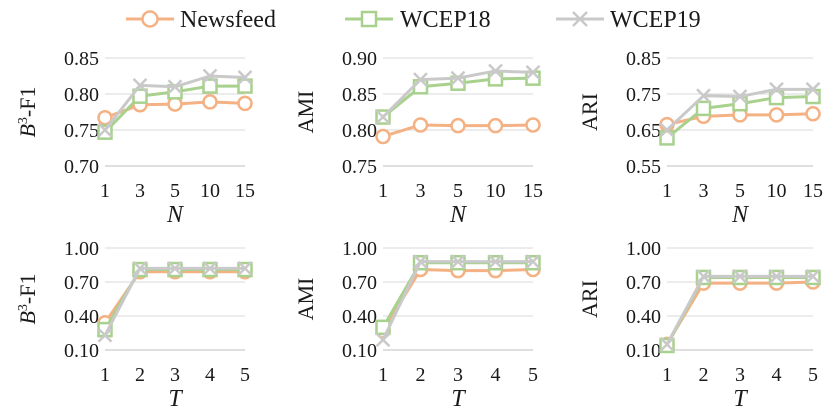 Image resolution: width=830 pixels, height=415 pixels. Describe the element at coordinates (175, 215) in the screenshot. I see `x-axis-label: N` at that location.